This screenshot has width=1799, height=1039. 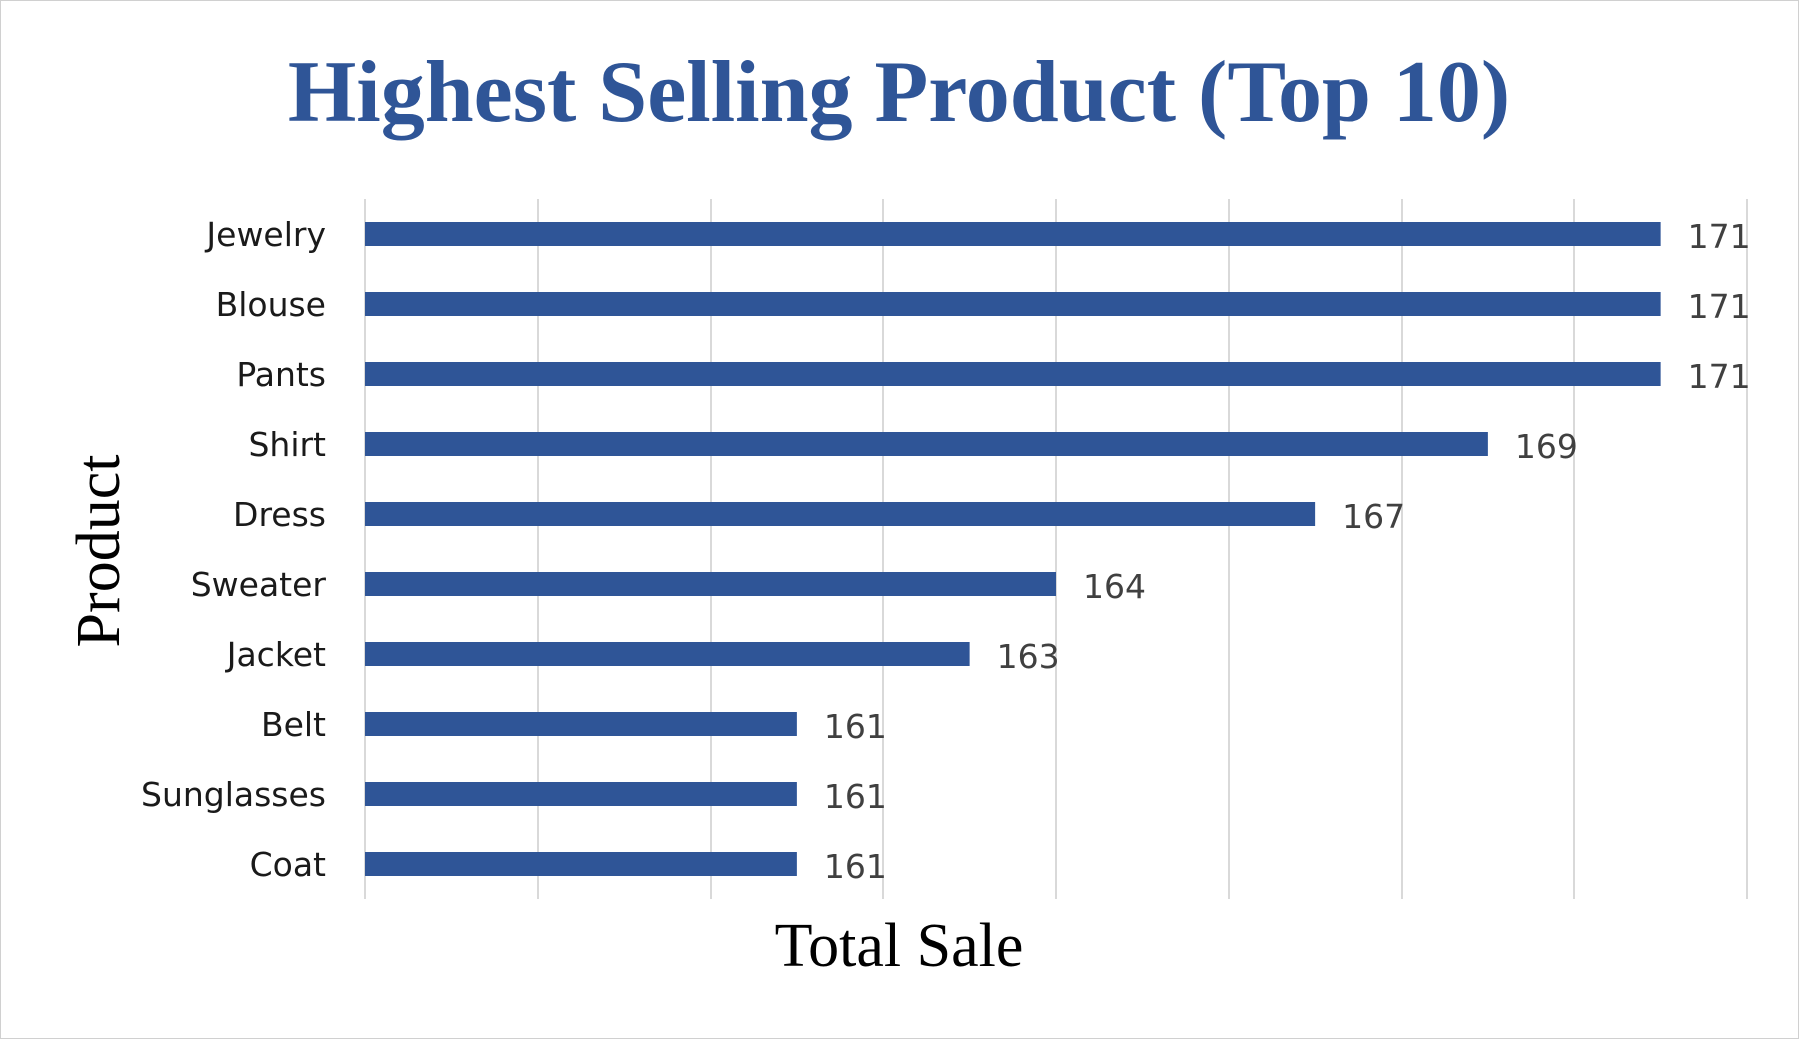 What do you see at coordinates (265, 234) in the screenshot?
I see `category-label: Jewelry` at bounding box center [265, 234].